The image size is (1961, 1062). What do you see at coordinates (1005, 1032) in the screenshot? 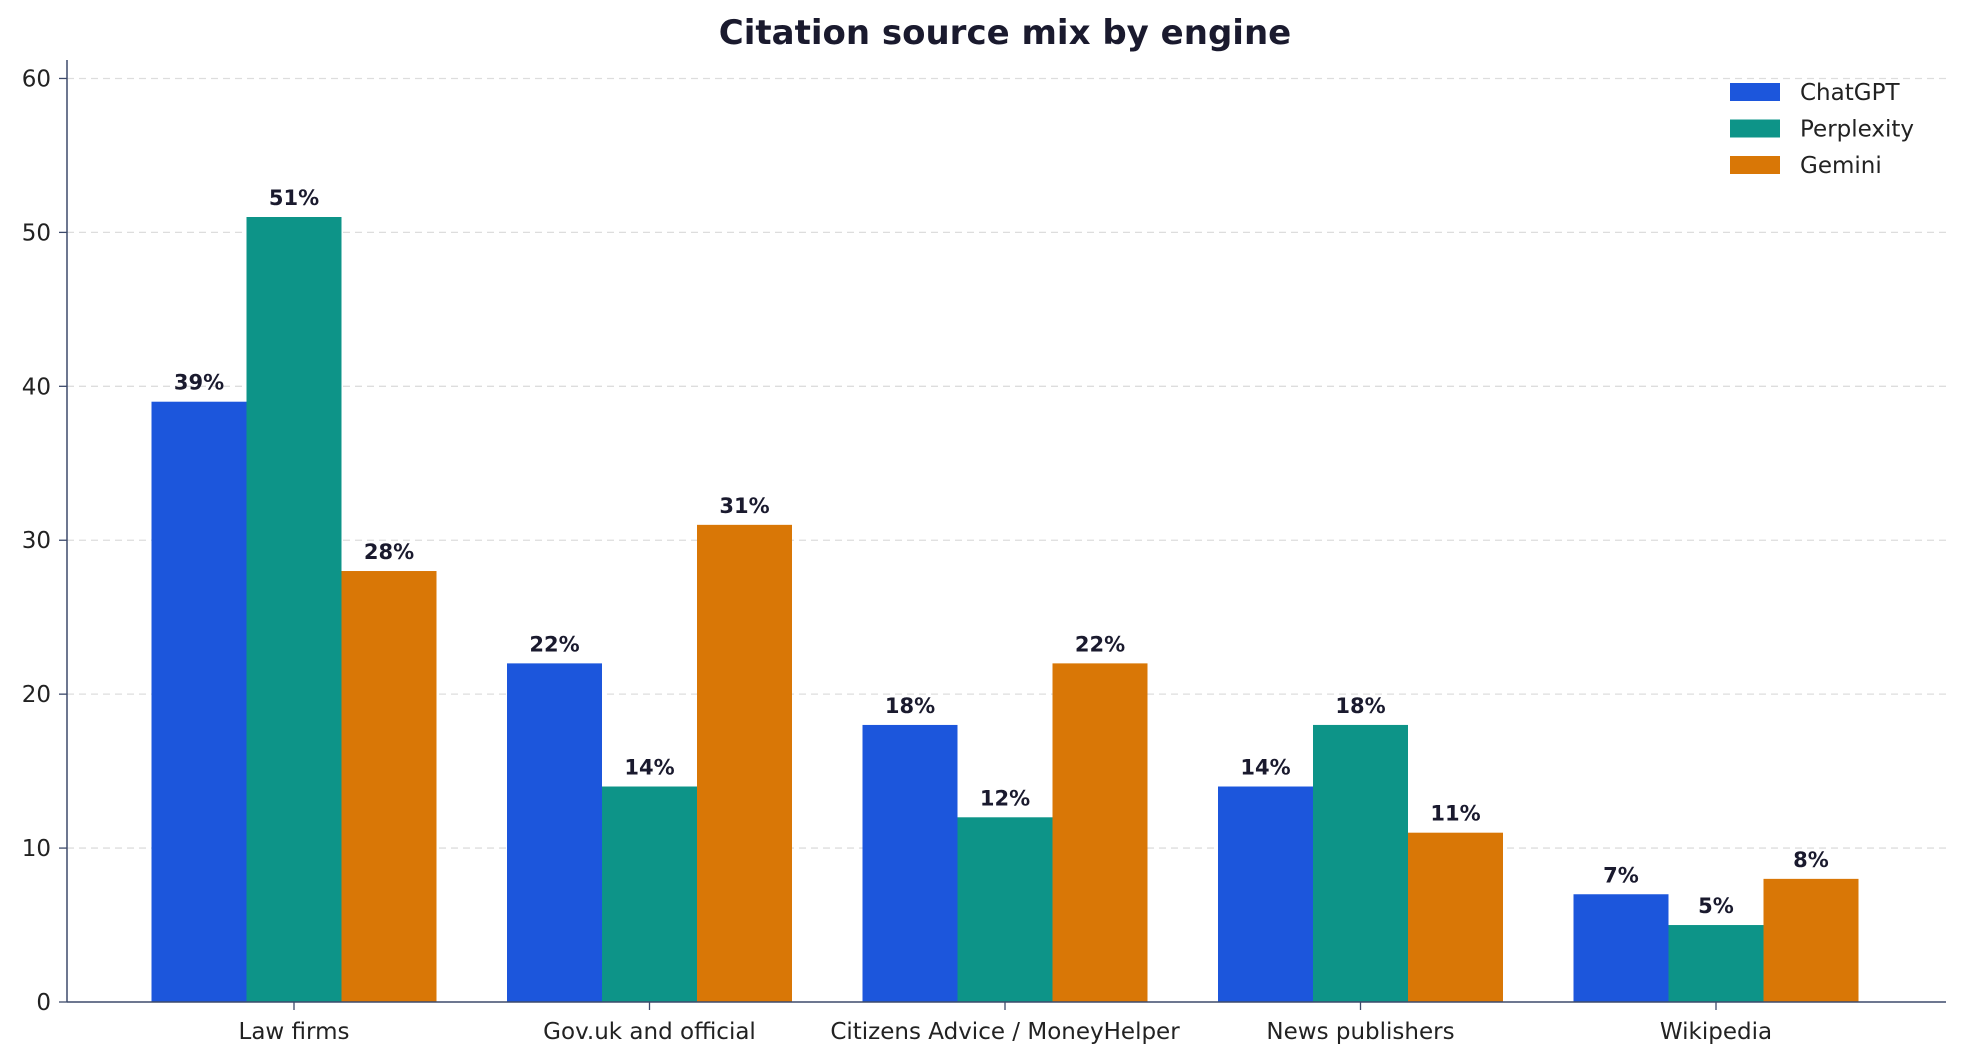
I see `x-tick-label: Citizens Advice / MoneyHelper` at bounding box center [1005, 1032].